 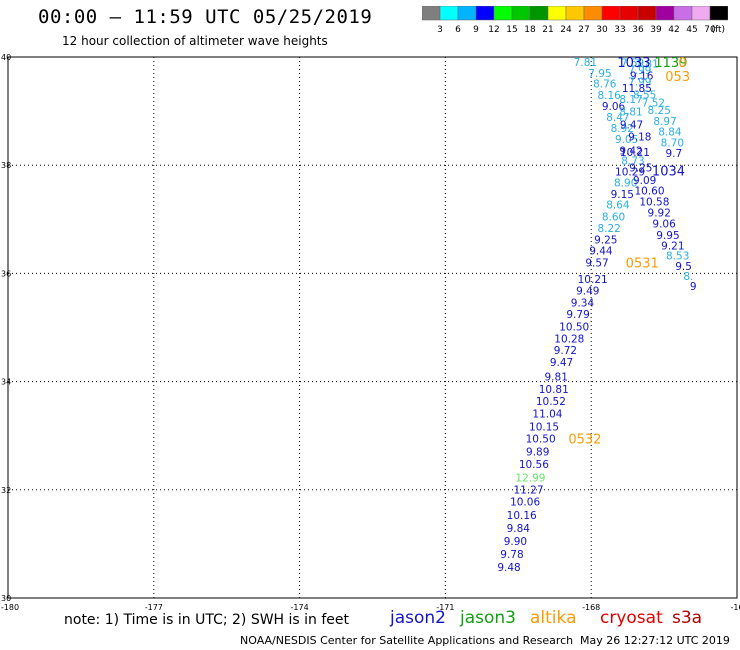 I want to click on y-tick-label: 34, so click(x=6, y=382).